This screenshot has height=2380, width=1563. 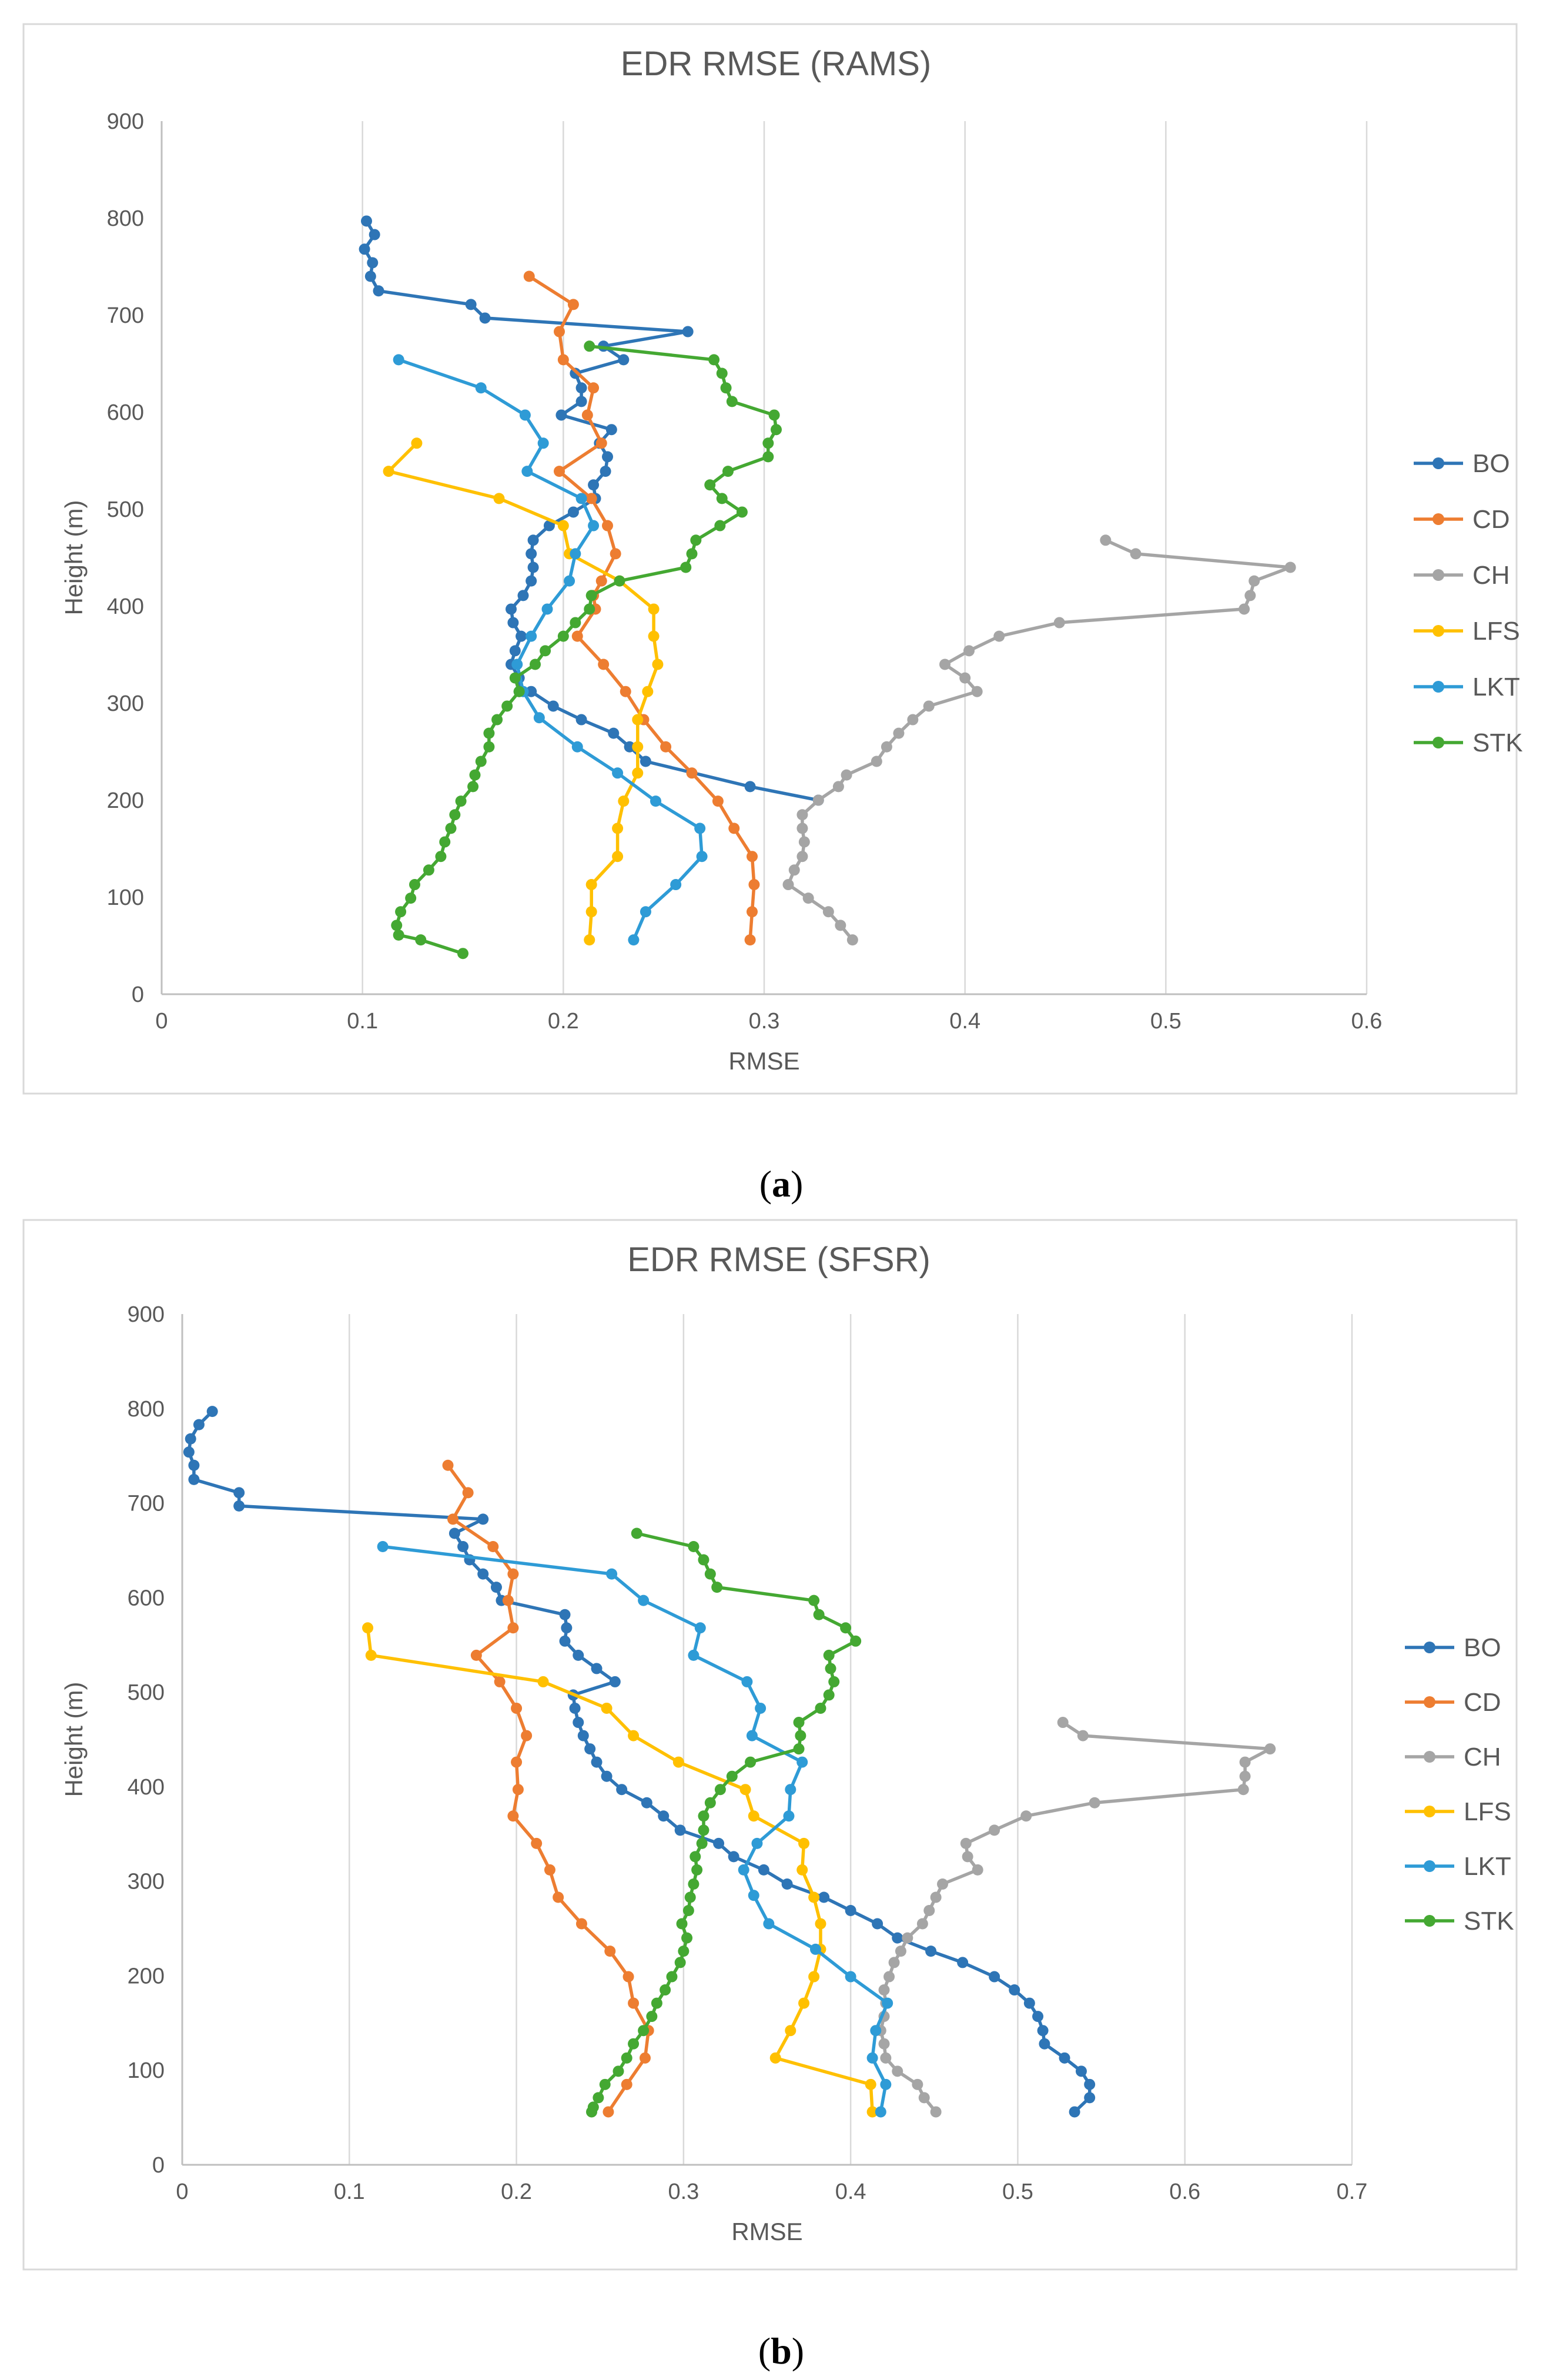 What do you see at coordinates (349, 2192) in the screenshot?
I see `x-tick-label: 0.1` at bounding box center [349, 2192].